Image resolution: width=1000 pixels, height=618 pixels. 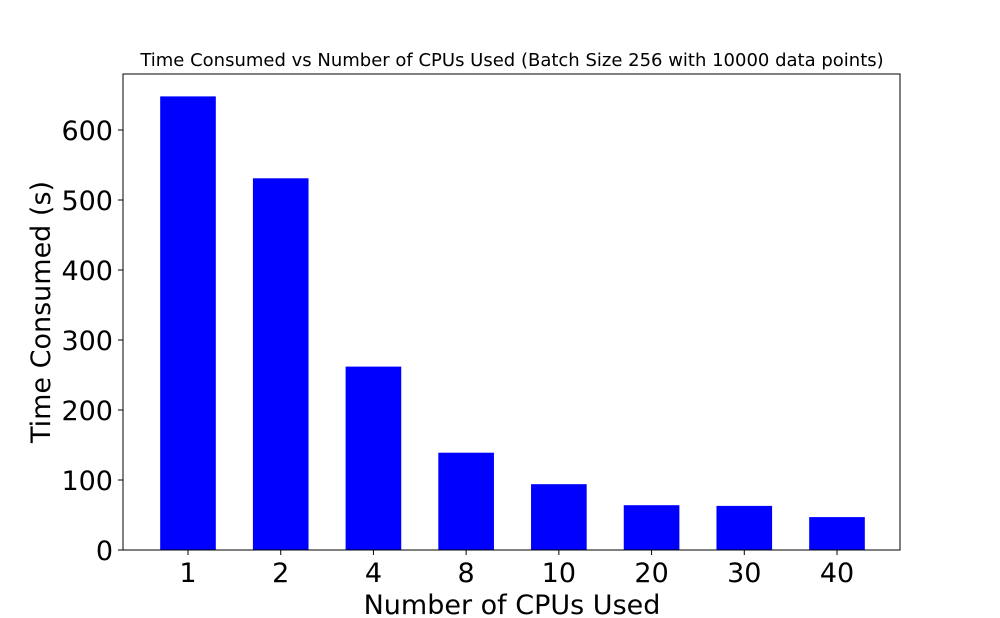 I want to click on x-axis: 1 2 4 8 10 20 30 40, so click(x=516, y=569).